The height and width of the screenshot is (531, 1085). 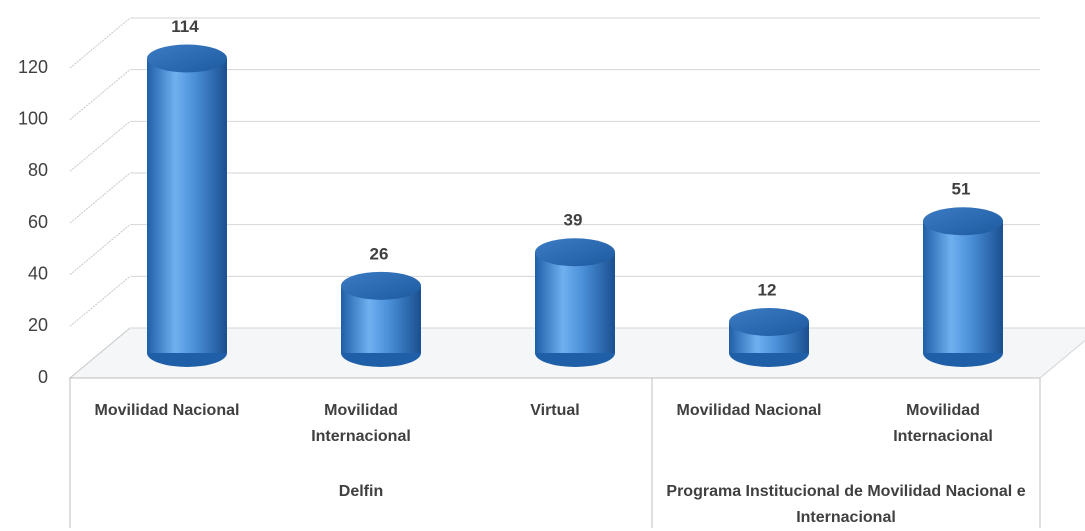 What do you see at coordinates (361, 491) in the screenshot?
I see `group-label: Delfin` at bounding box center [361, 491].